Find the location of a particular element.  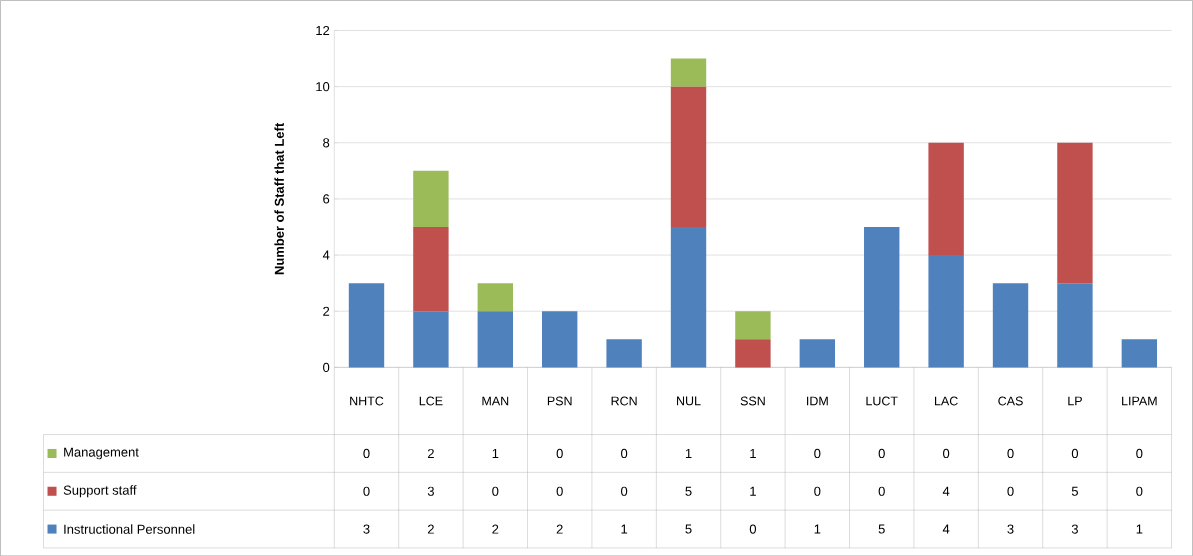

x-tick-label: PSN is located at coordinates (559, 401).